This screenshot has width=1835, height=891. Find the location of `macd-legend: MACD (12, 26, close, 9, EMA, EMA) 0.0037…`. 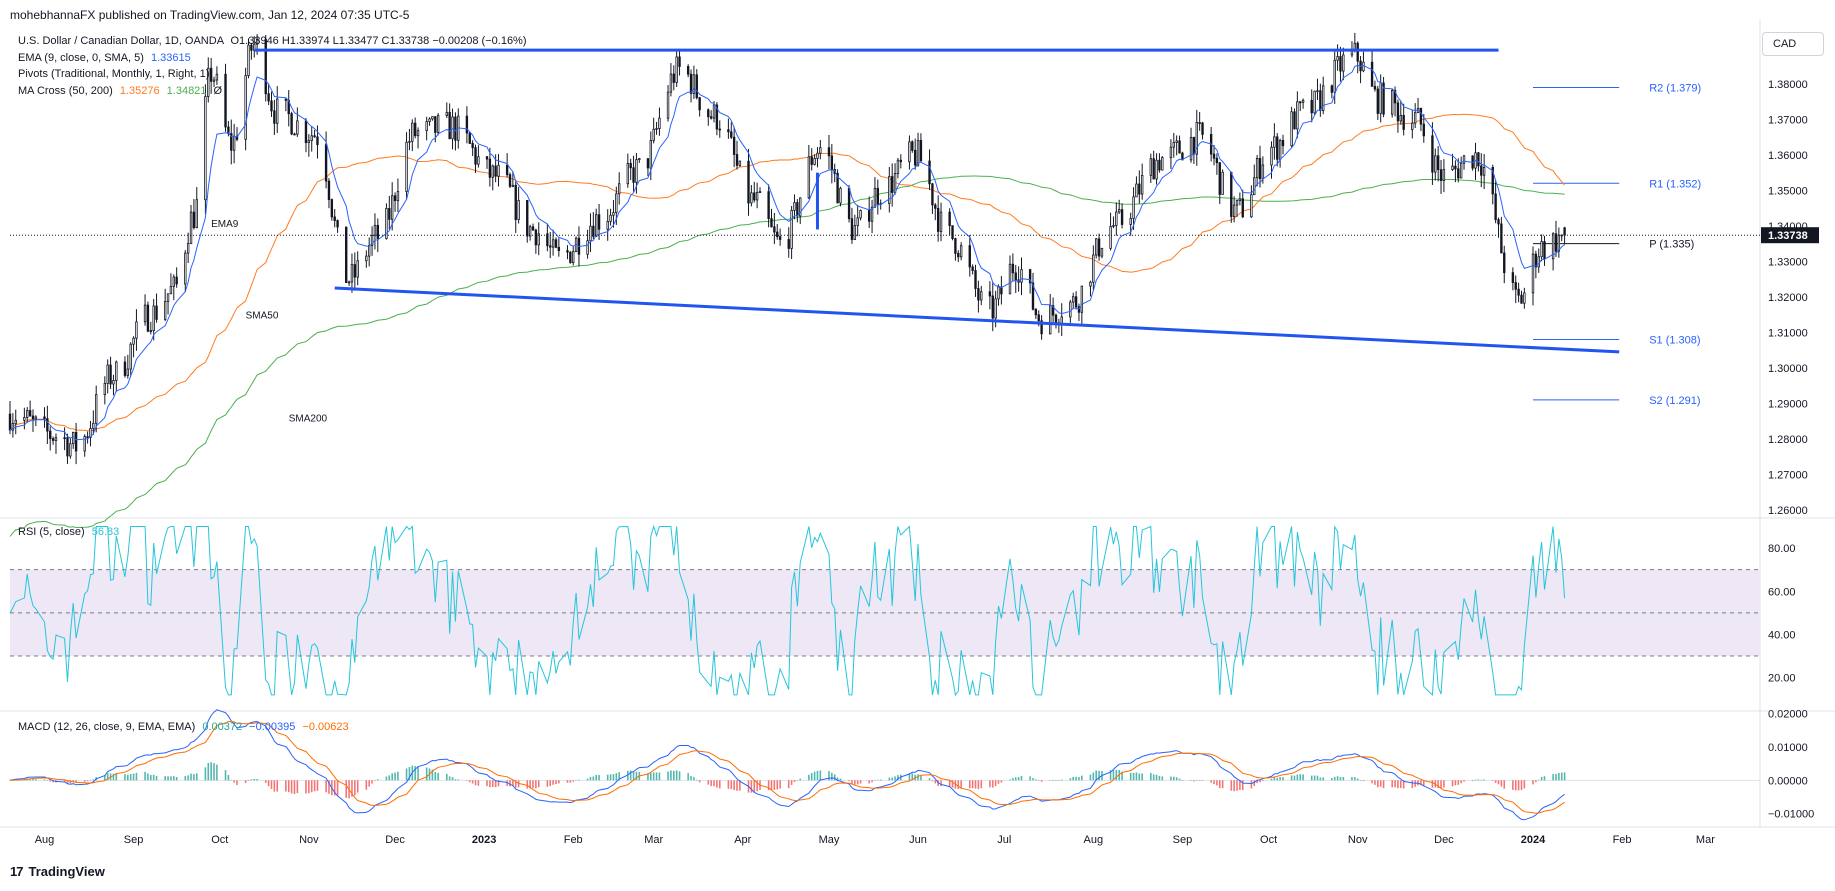

macd-legend: MACD (12, 26, close, 9, EMA, EMA) 0.0037… is located at coordinates (183, 727).